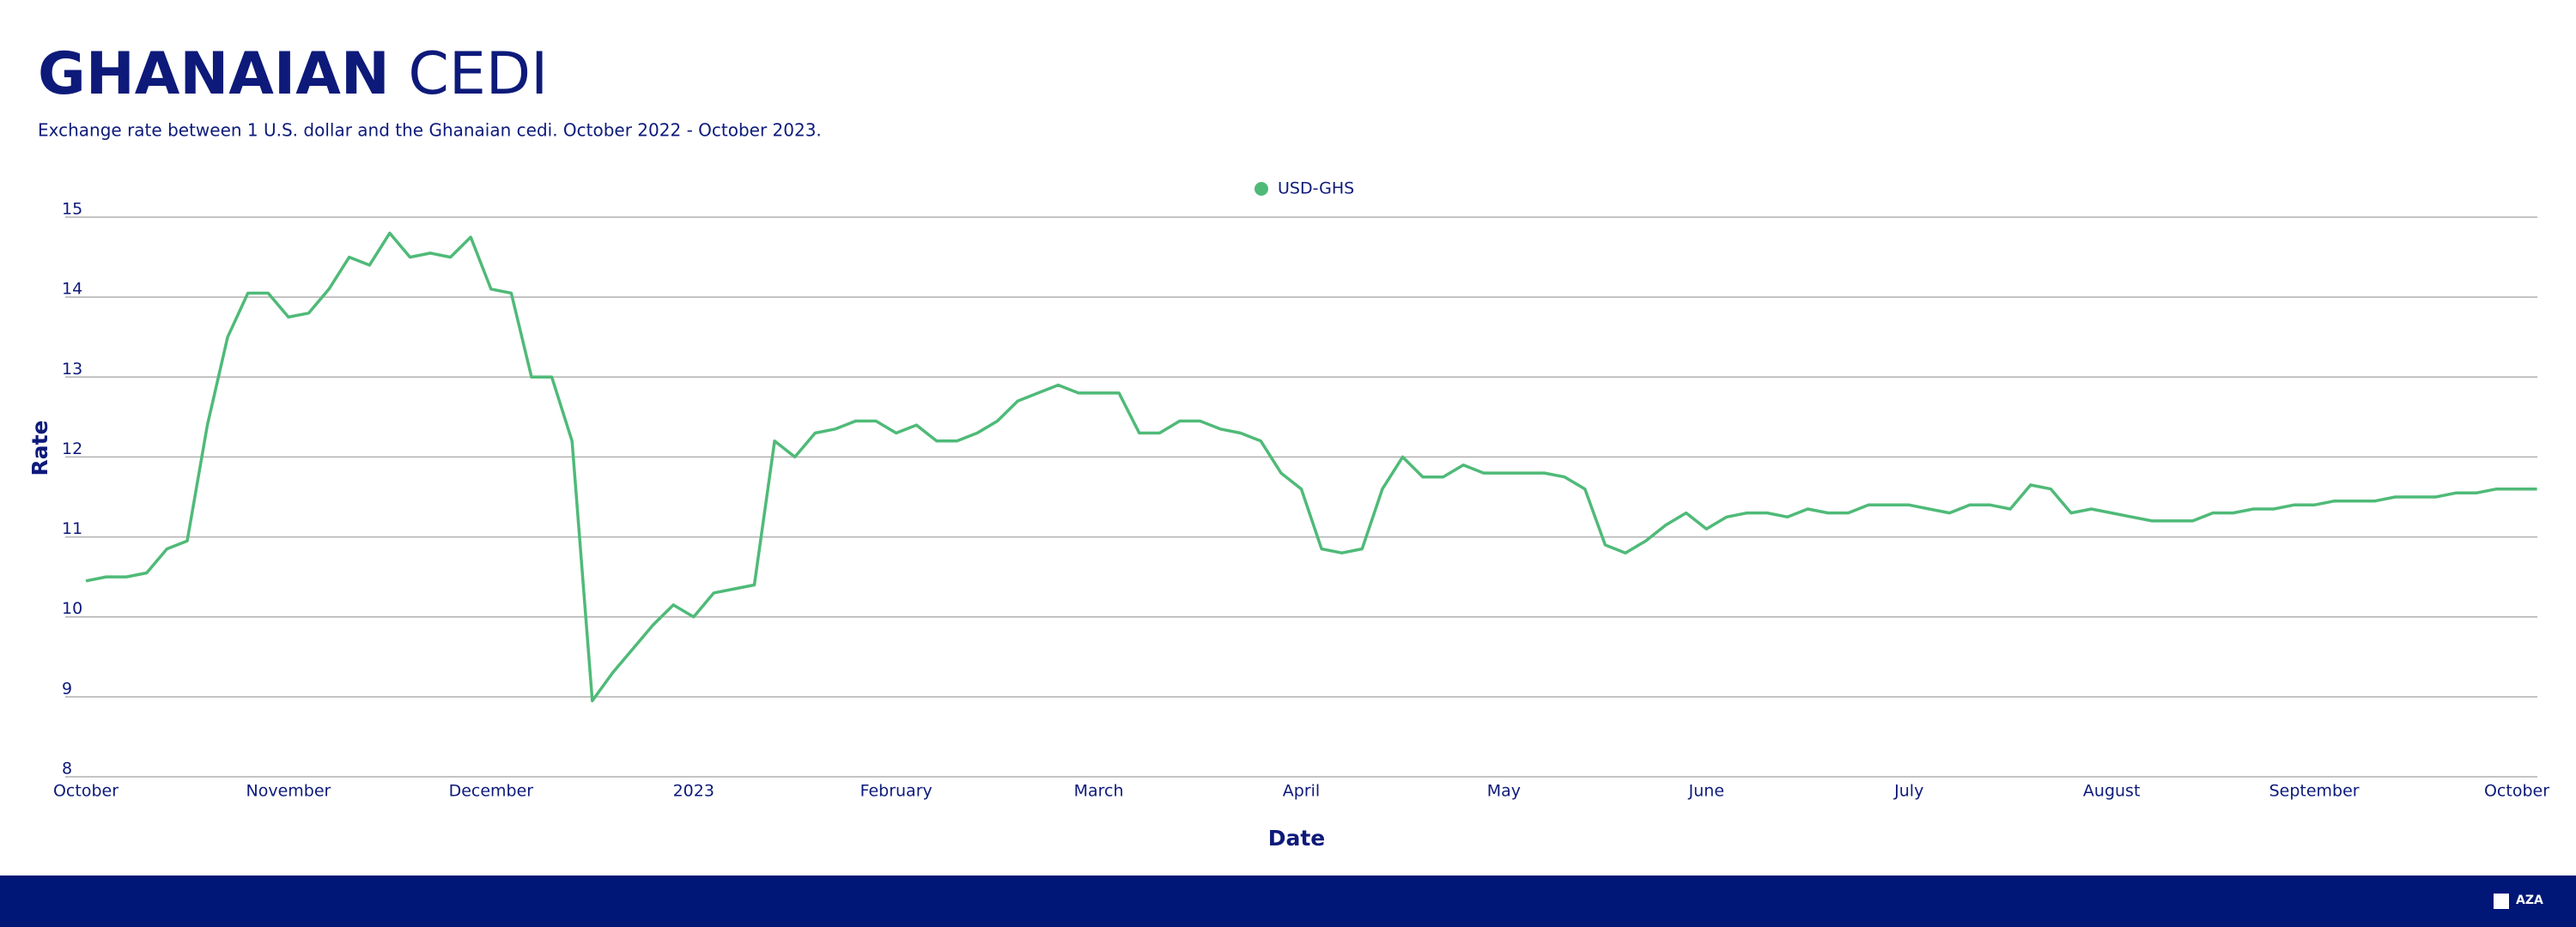 This screenshot has height=927, width=2576. I want to click on x-tick-label: July, so click(1908, 791).